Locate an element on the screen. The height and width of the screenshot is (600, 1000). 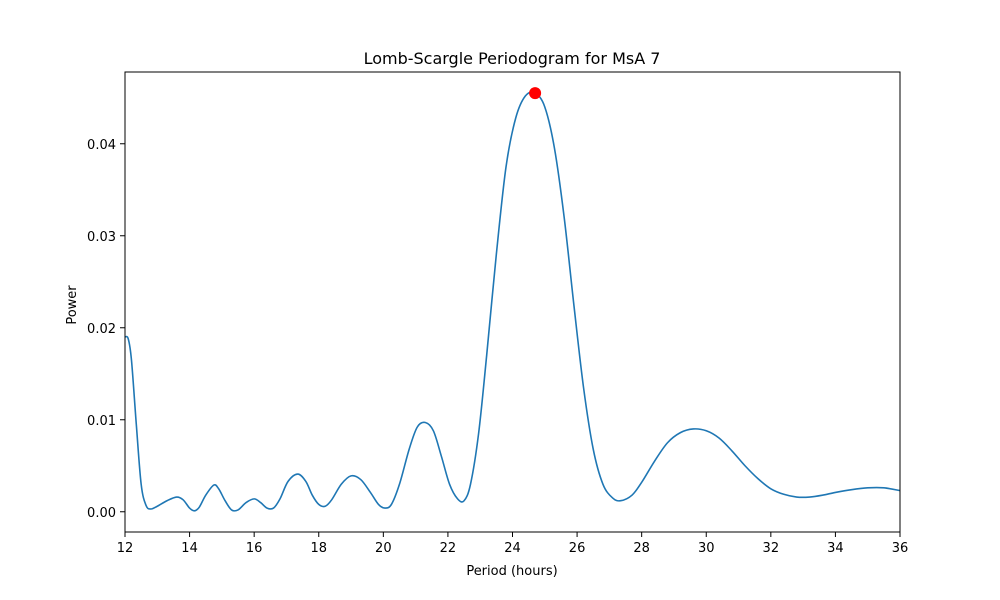
y-axis-ticks: 0.00 0.01 0.02 0.03 0.04 is located at coordinates (106, 329).